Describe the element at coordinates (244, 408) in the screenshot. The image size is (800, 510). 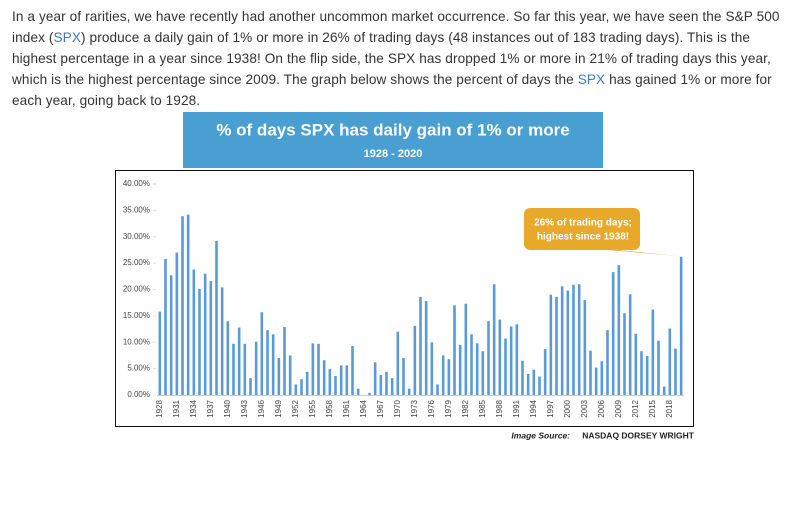
I see `x-tick-label: 1943` at that location.